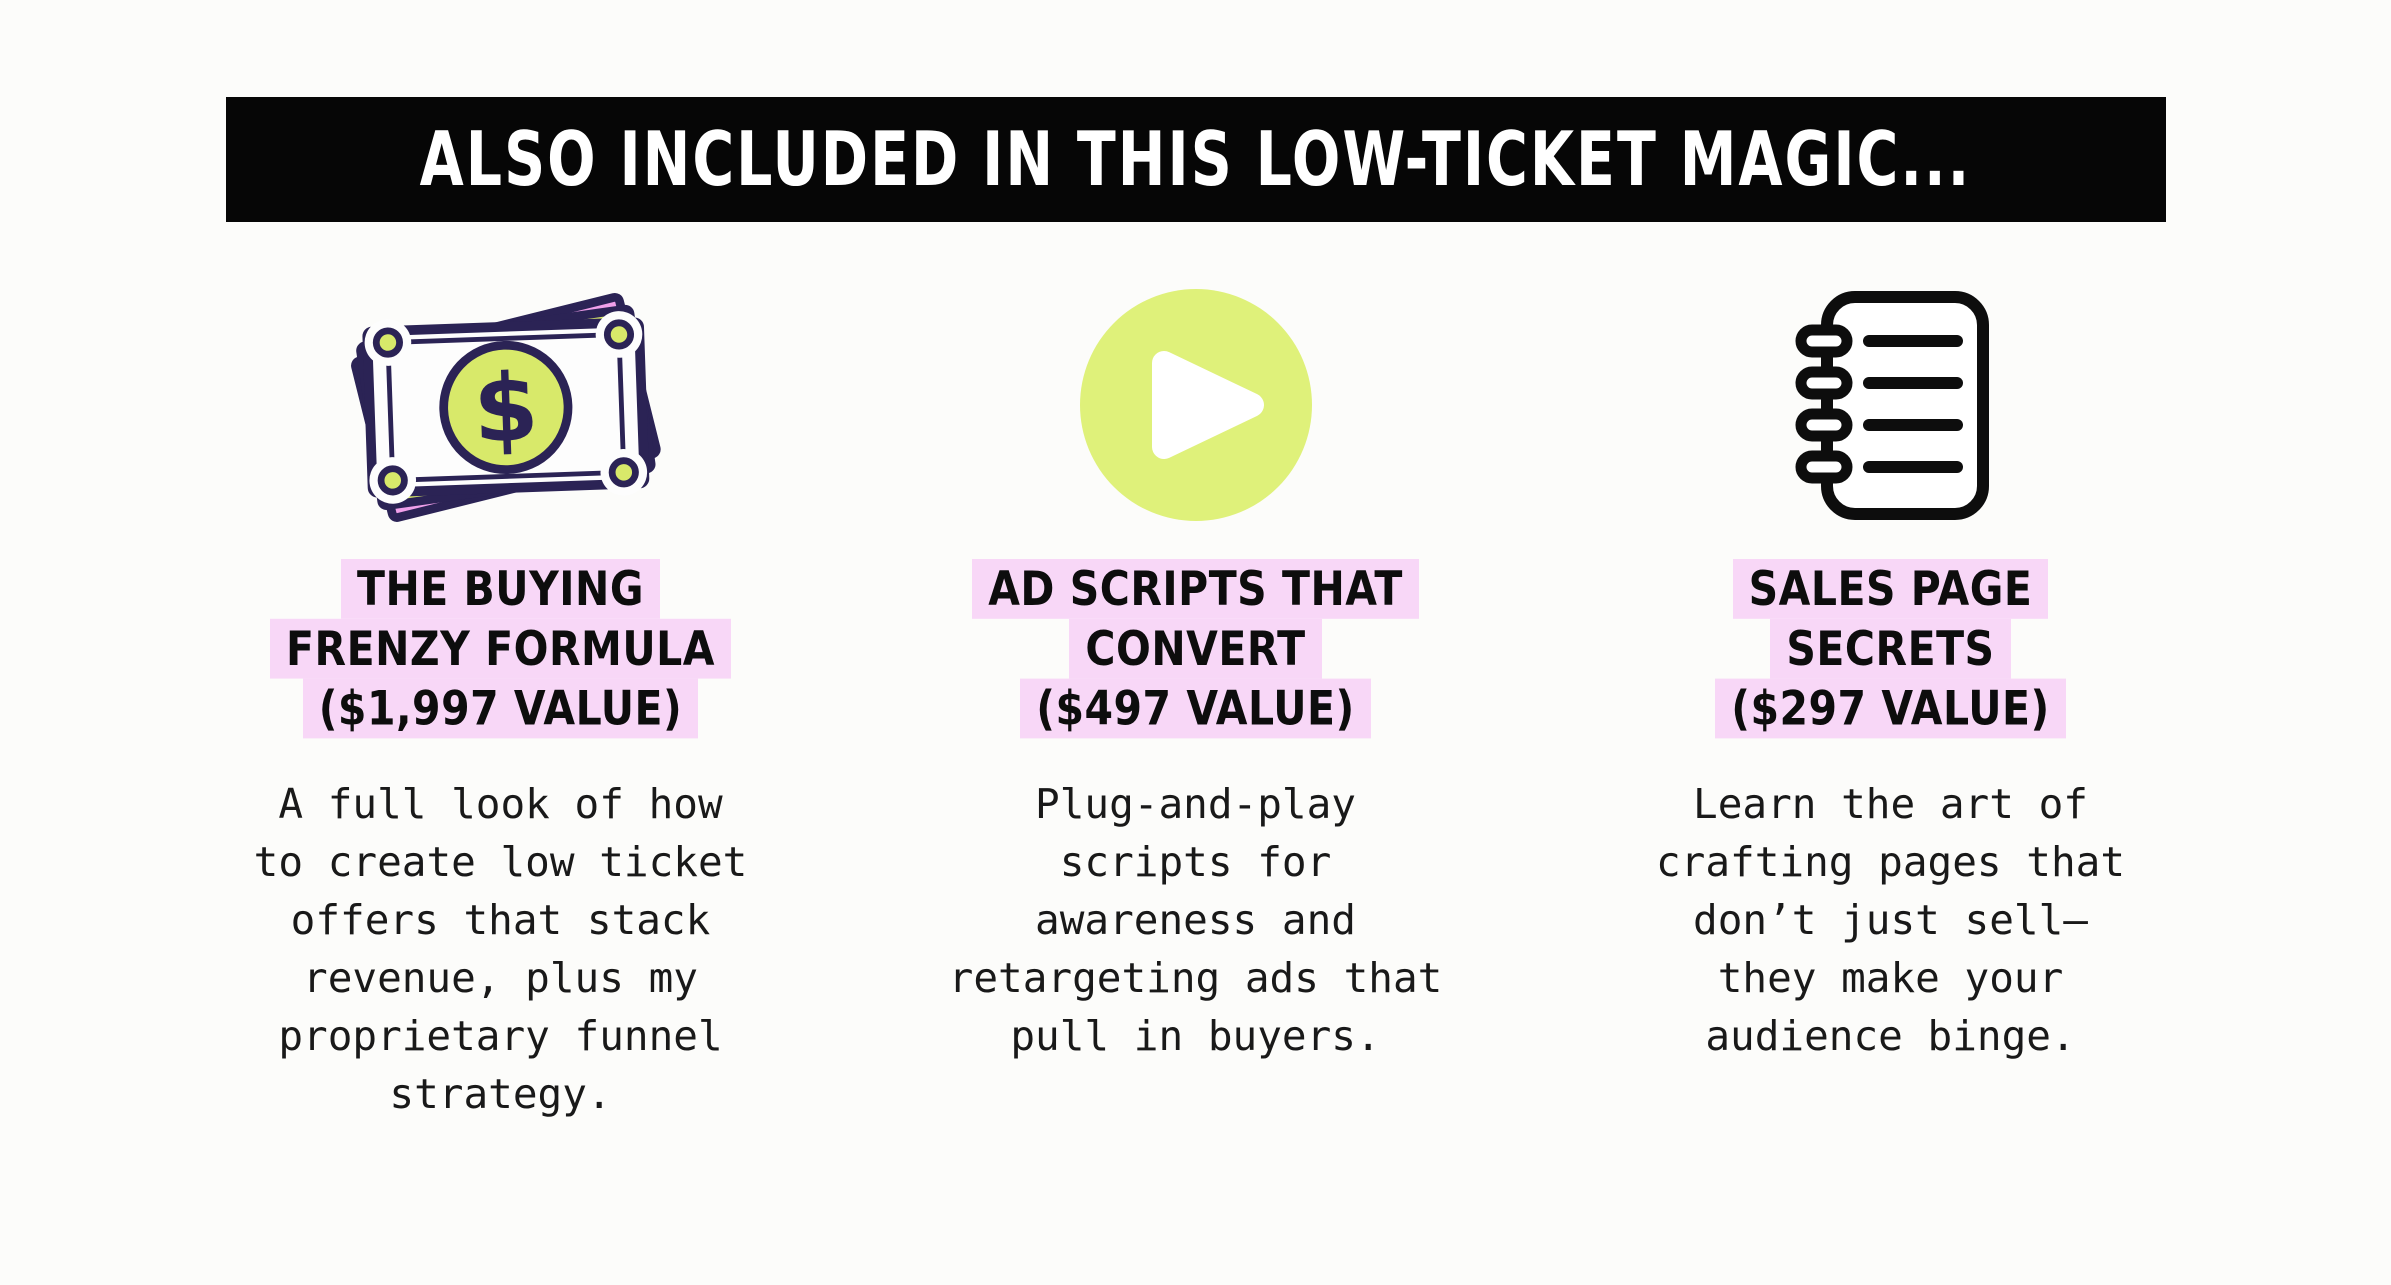 Image resolution: width=2391 pixels, height=1285 pixels. I want to click on feature-title: SALES PAGE SECRETS ($297 VALUE), so click(1890, 649).